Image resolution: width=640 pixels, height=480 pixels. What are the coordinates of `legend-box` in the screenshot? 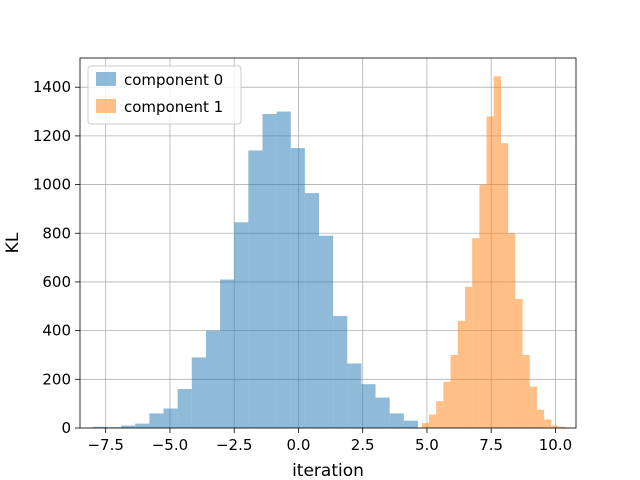 It's located at (164, 95).